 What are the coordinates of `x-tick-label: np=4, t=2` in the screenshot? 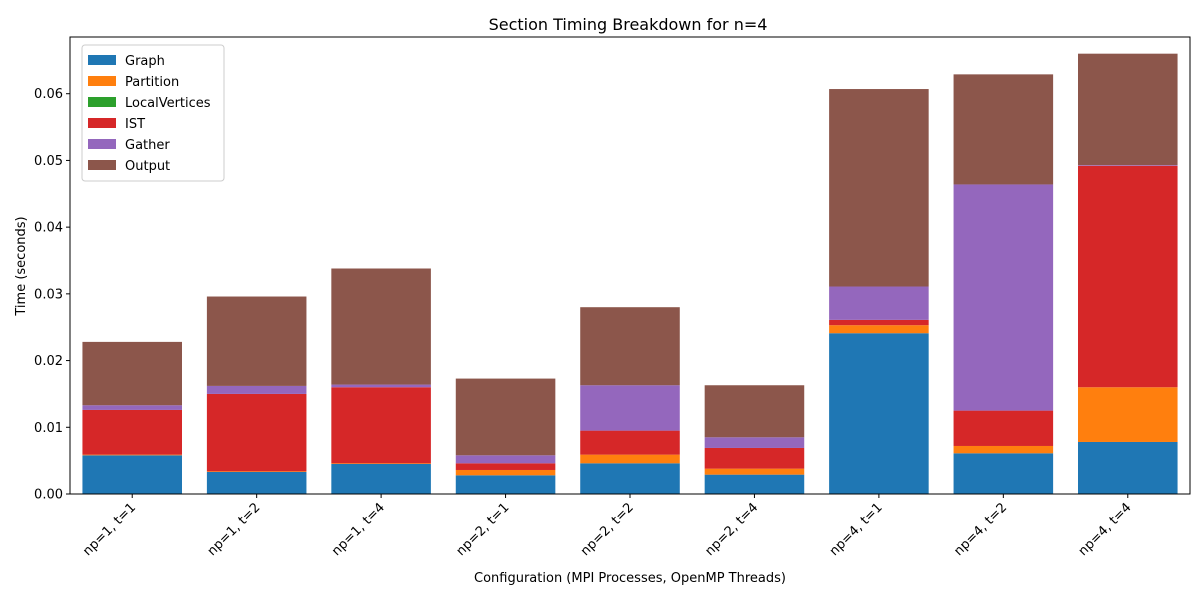 It's located at (980, 529).